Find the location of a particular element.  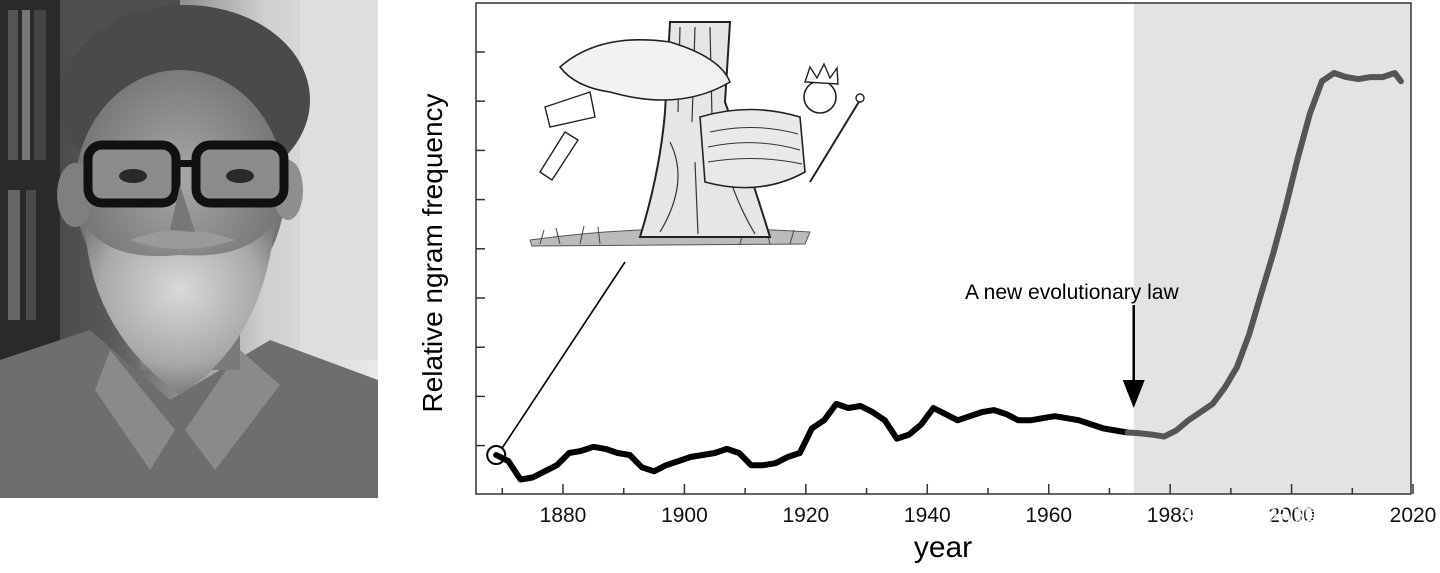

x-axis-label: year is located at coordinates (943, 547).